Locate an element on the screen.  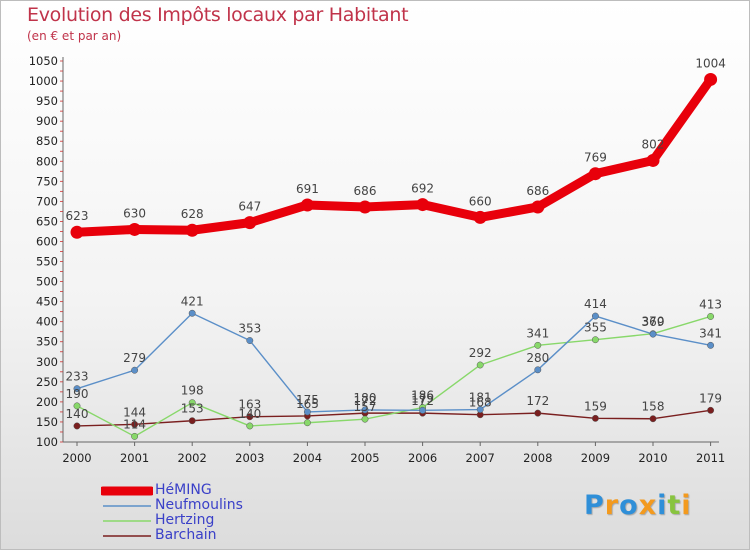
y-tick-label: 200 is located at coordinates (47, 402).